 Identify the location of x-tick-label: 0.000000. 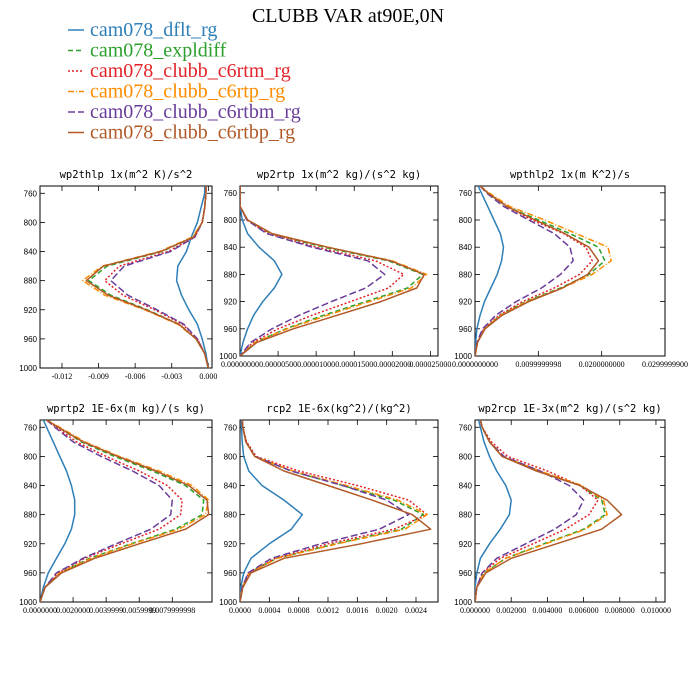
(475, 610).